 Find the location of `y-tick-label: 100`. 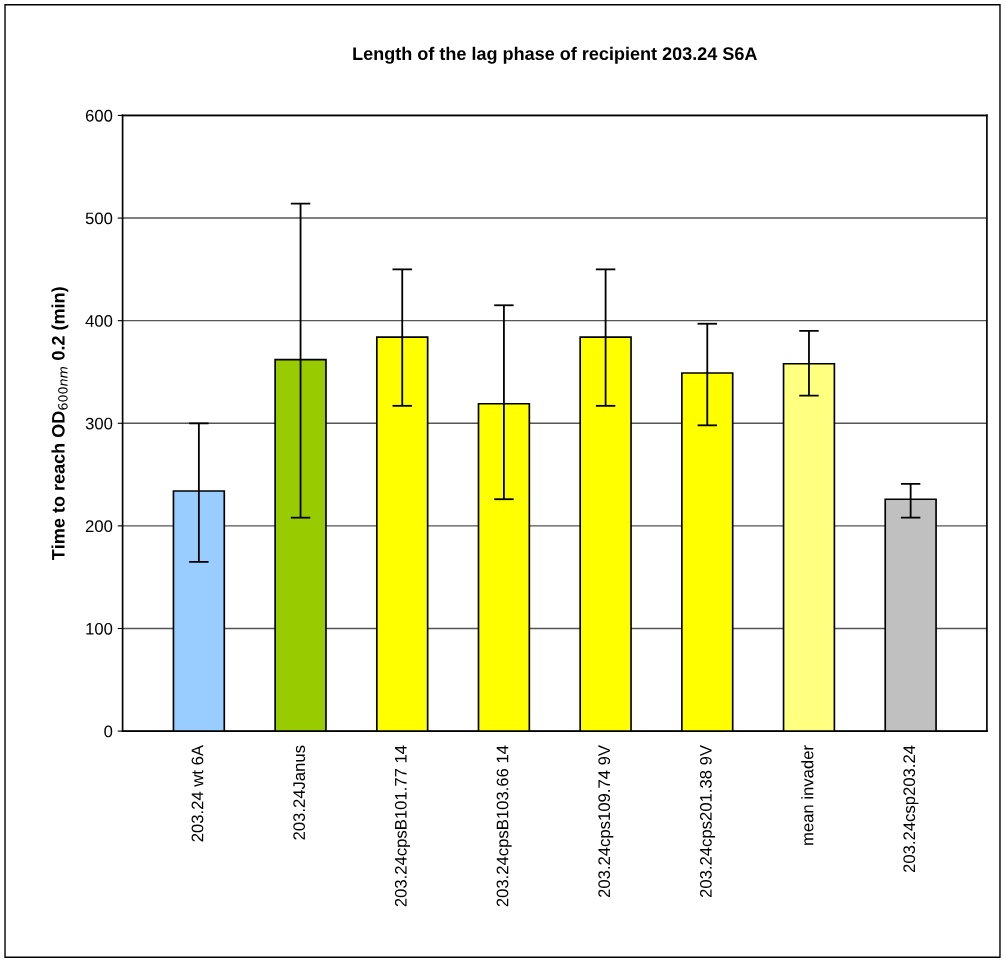

y-tick-label: 100 is located at coordinates (99, 628).